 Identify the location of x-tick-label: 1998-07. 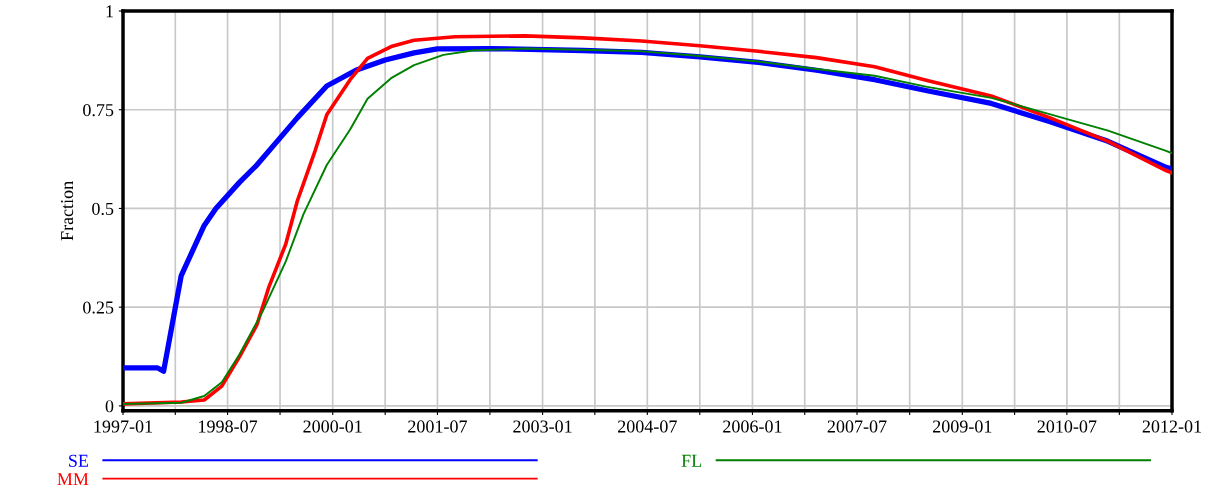
(228, 426).